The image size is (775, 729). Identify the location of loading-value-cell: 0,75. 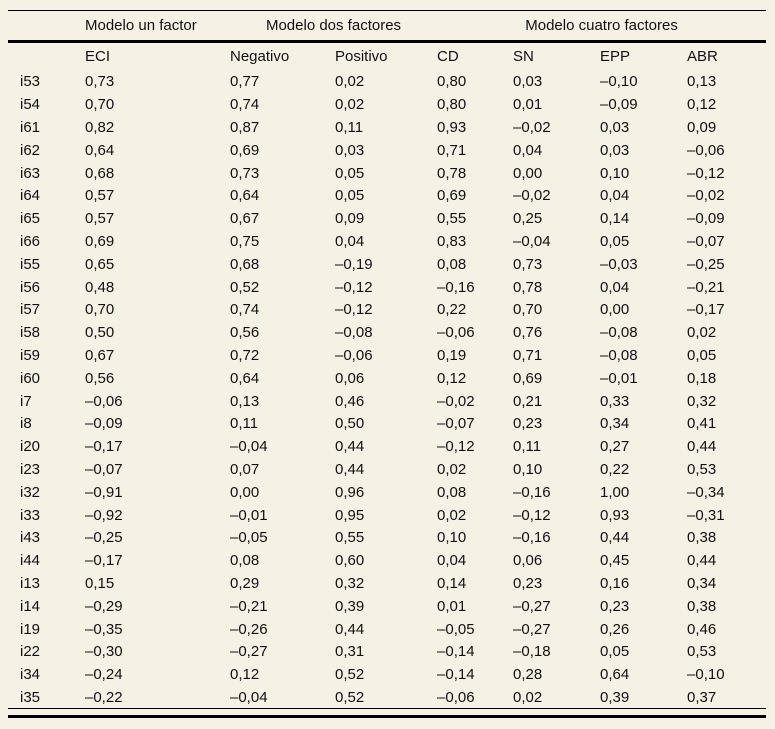
(245, 241).